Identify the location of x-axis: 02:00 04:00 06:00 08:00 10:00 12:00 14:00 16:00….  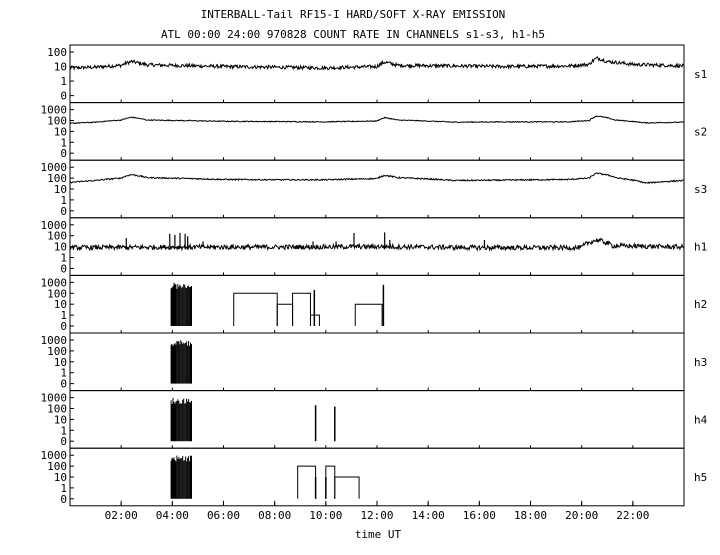
(377, 511).